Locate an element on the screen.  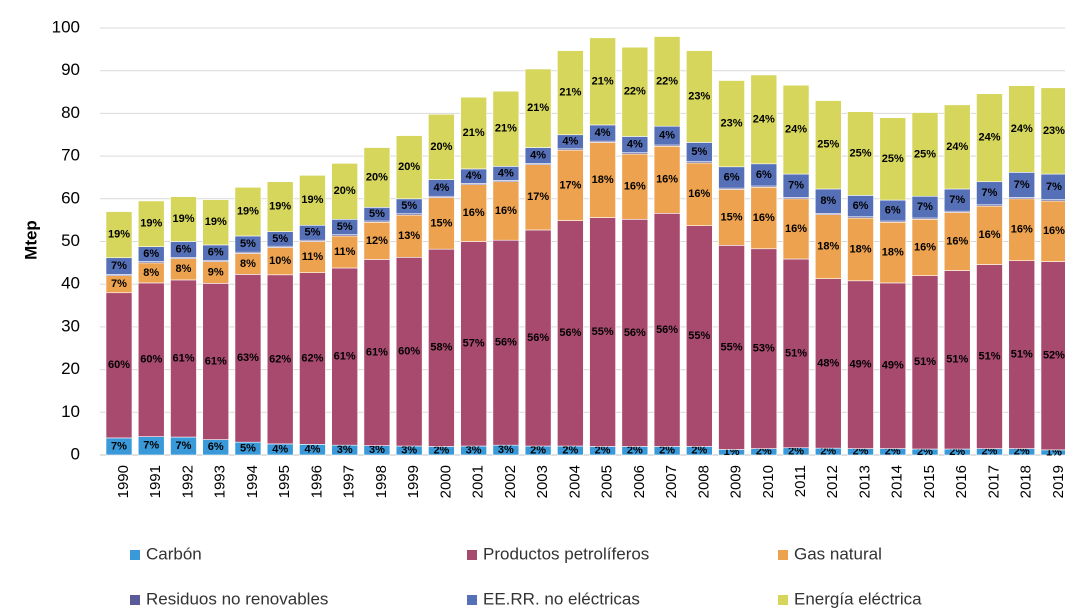
data-label: 11% is located at coordinates (313, 257).